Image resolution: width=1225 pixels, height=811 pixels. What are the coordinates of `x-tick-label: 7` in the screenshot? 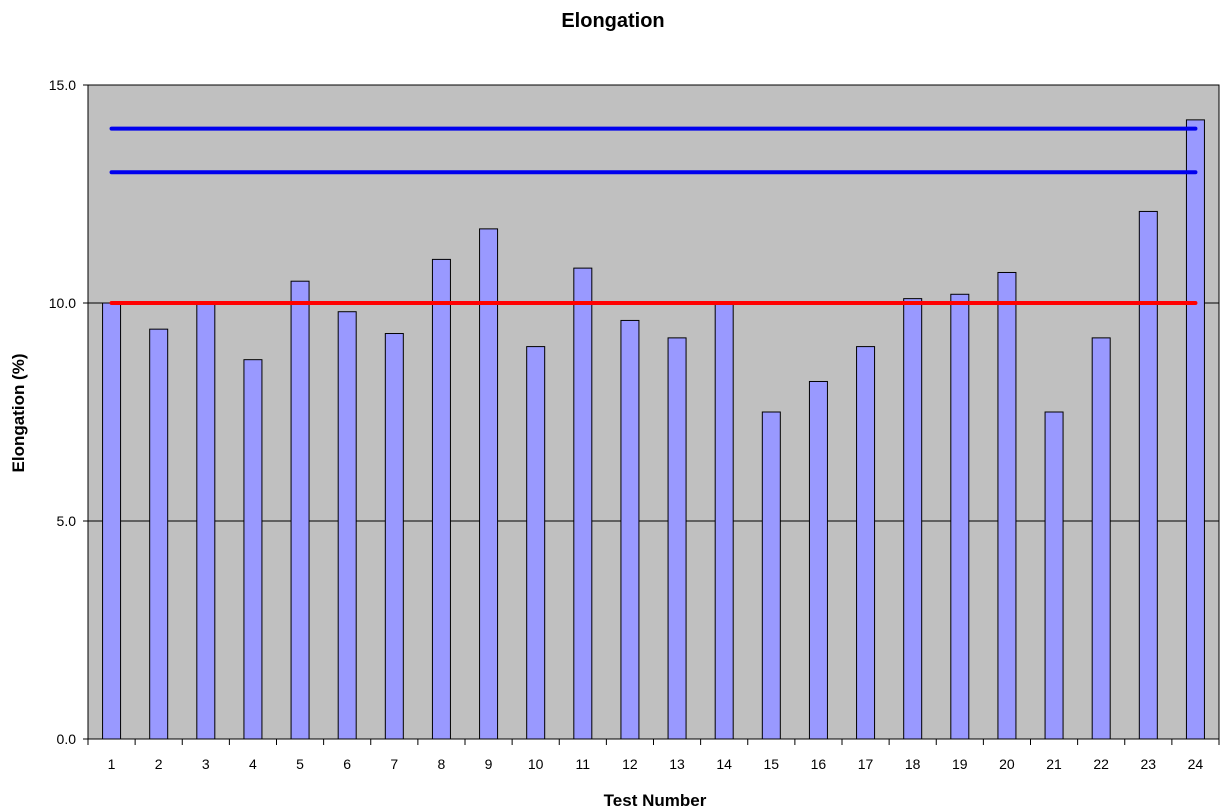 It's located at (394, 764).